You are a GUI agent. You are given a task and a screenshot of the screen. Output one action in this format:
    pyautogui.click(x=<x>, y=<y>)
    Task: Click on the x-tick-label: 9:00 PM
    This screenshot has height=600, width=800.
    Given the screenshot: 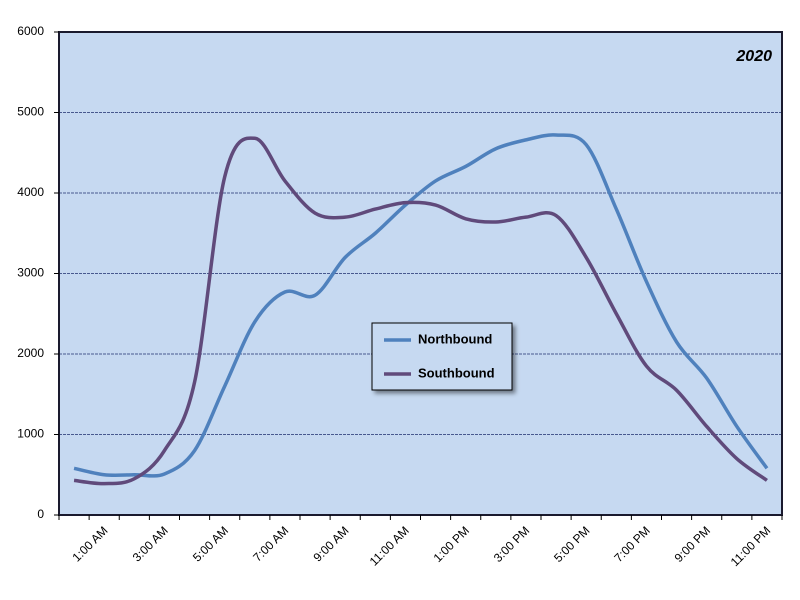 What is the action you would take?
    pyautogui.click(x=693, y=544)
    